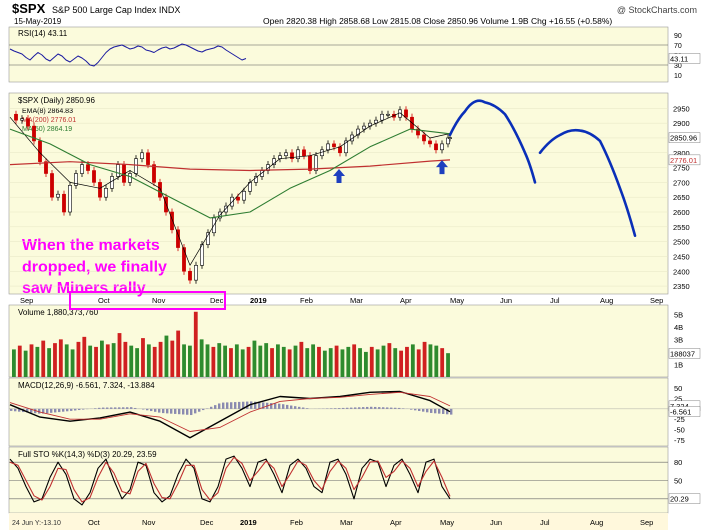  What do you see at coordinates (684, 353) in the screenshot?
I see `volume-value-tag-bg` at bounding box center [684, 353].